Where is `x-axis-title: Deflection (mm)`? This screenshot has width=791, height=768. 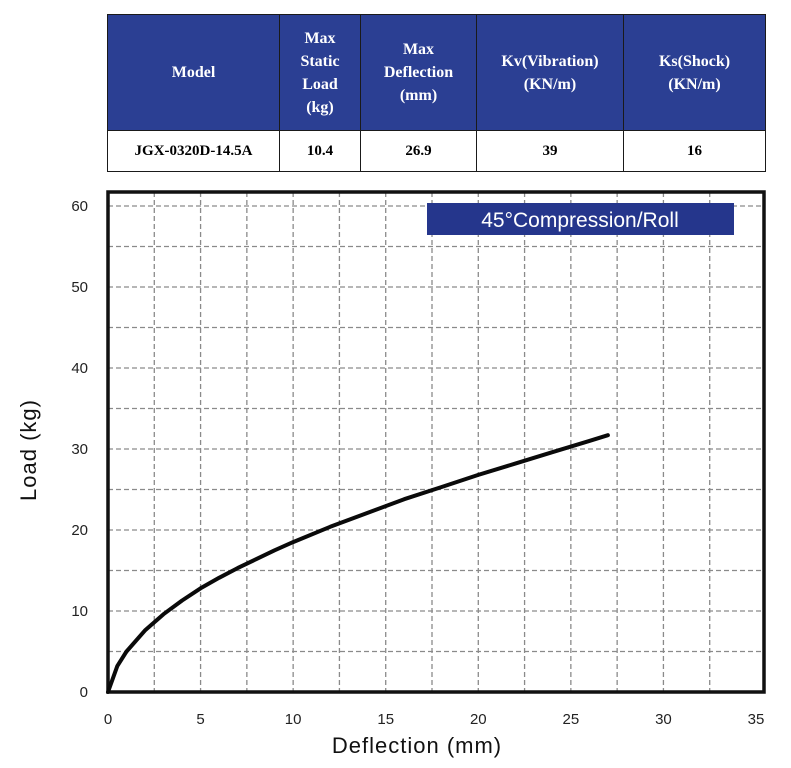
x-axis-title: Deflection (mm) is located at coordinates (417, 745).